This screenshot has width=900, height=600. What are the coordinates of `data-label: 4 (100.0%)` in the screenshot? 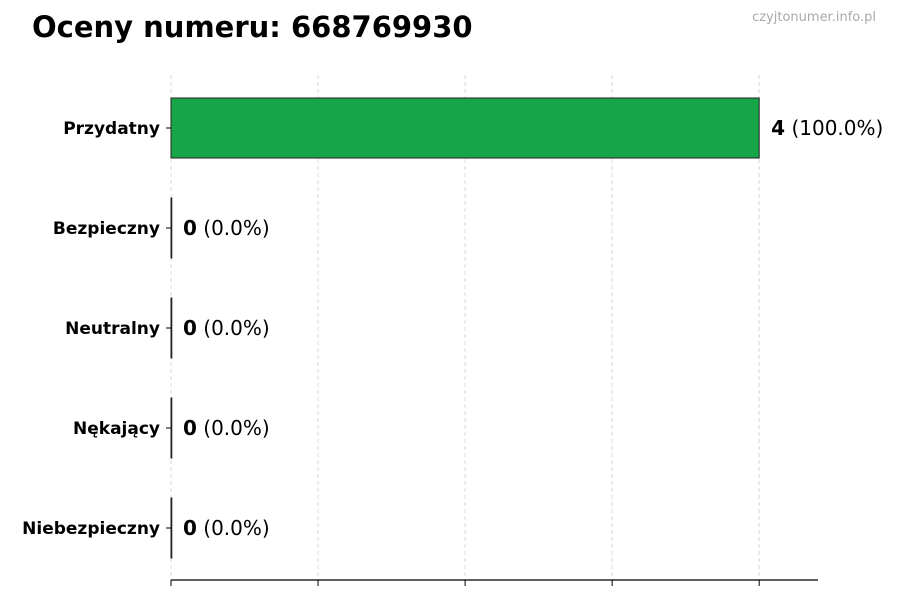 It's located at (827, 128).